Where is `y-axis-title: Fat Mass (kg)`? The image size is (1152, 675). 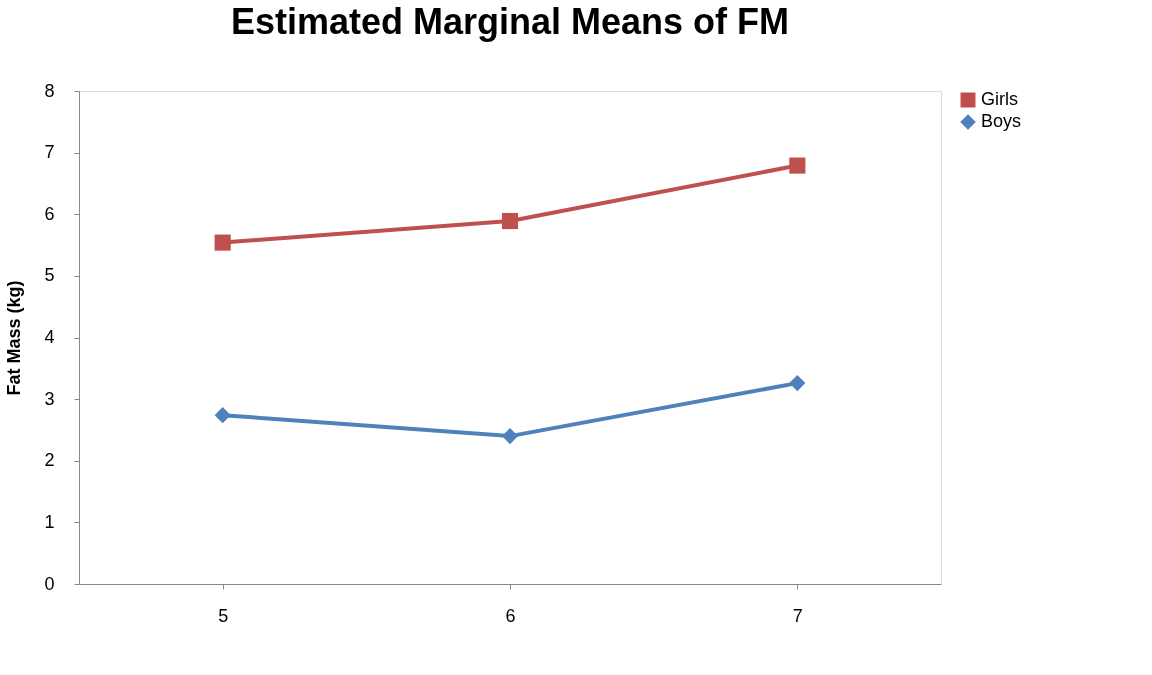
y-axis-title: Fat Mass (kg) is located at coordinates (14, 338).